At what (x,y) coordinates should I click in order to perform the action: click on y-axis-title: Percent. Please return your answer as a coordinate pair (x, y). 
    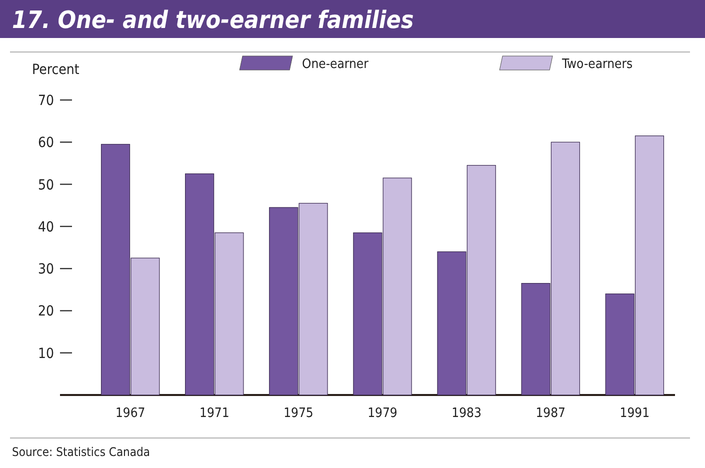
    Looking at the image, I should click on (56, 70).